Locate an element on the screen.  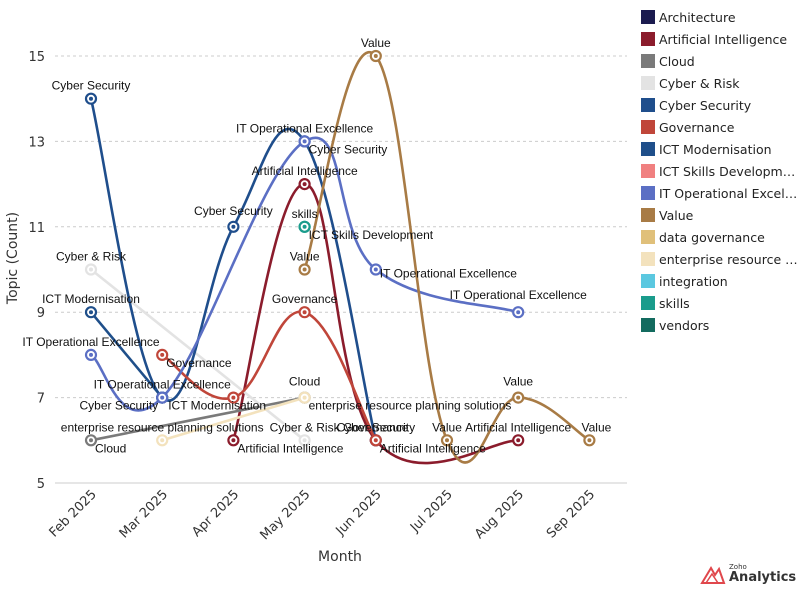
legend-label: data governance is located at coordinates (712, 237).